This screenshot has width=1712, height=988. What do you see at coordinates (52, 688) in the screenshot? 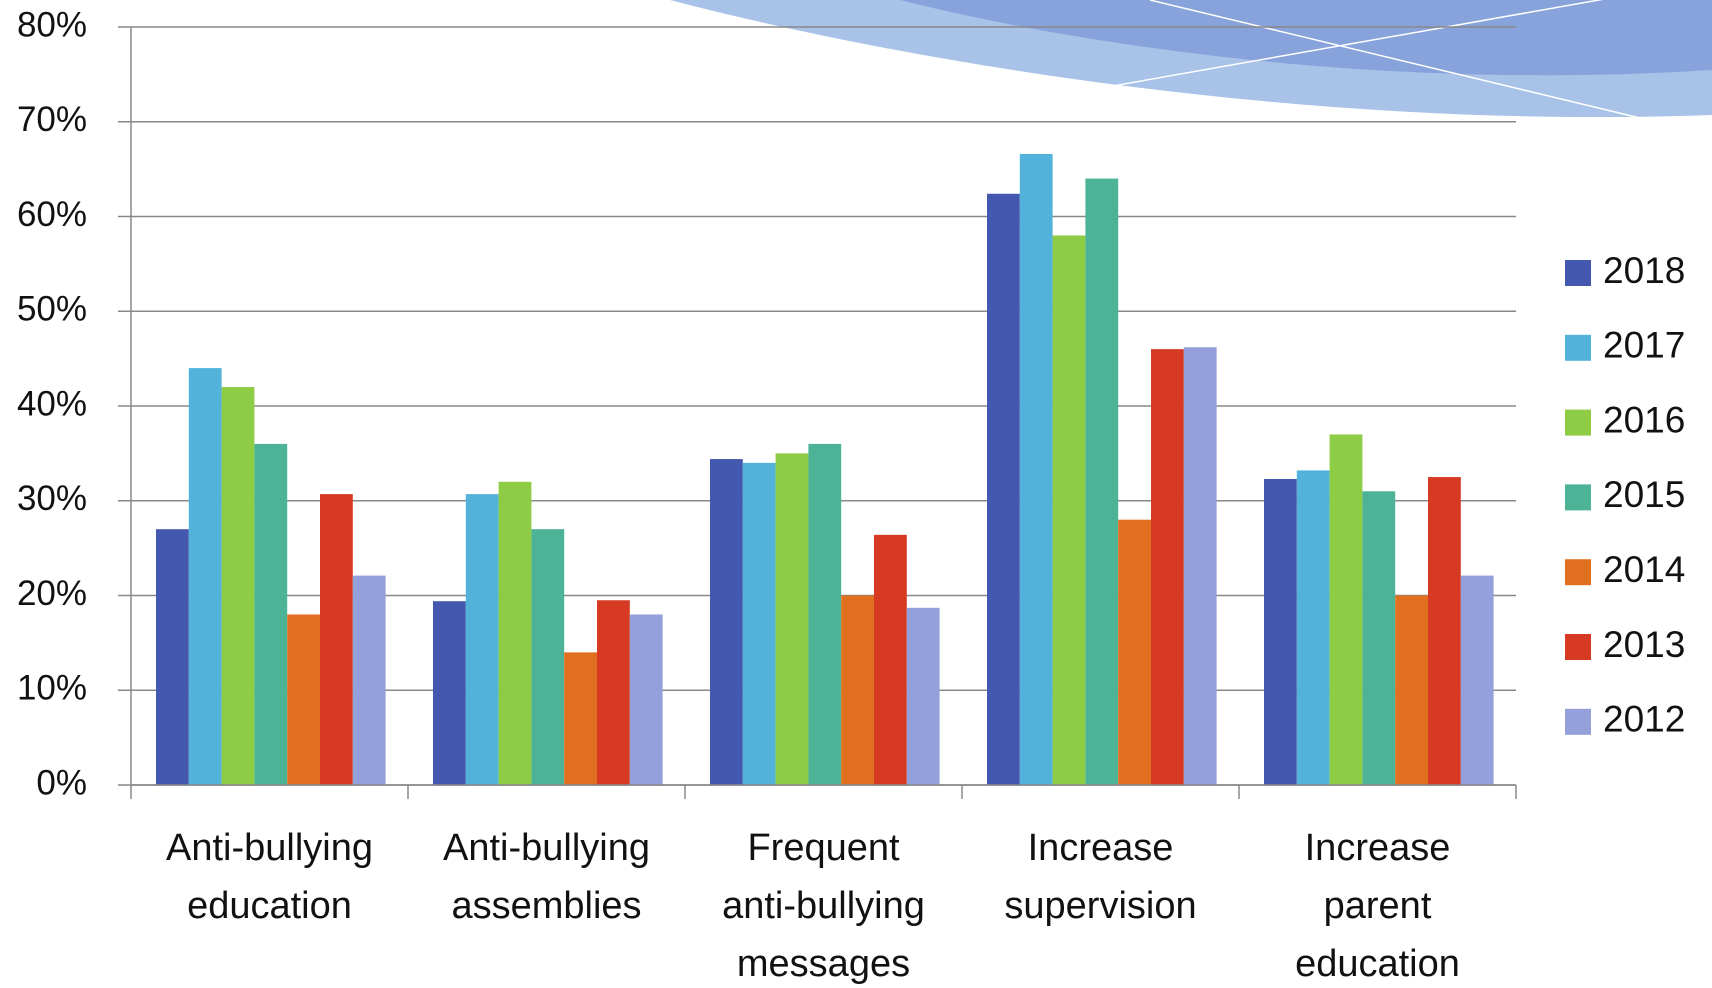
I see `y-tick-label: 10%` at bounding box center [52, 688].